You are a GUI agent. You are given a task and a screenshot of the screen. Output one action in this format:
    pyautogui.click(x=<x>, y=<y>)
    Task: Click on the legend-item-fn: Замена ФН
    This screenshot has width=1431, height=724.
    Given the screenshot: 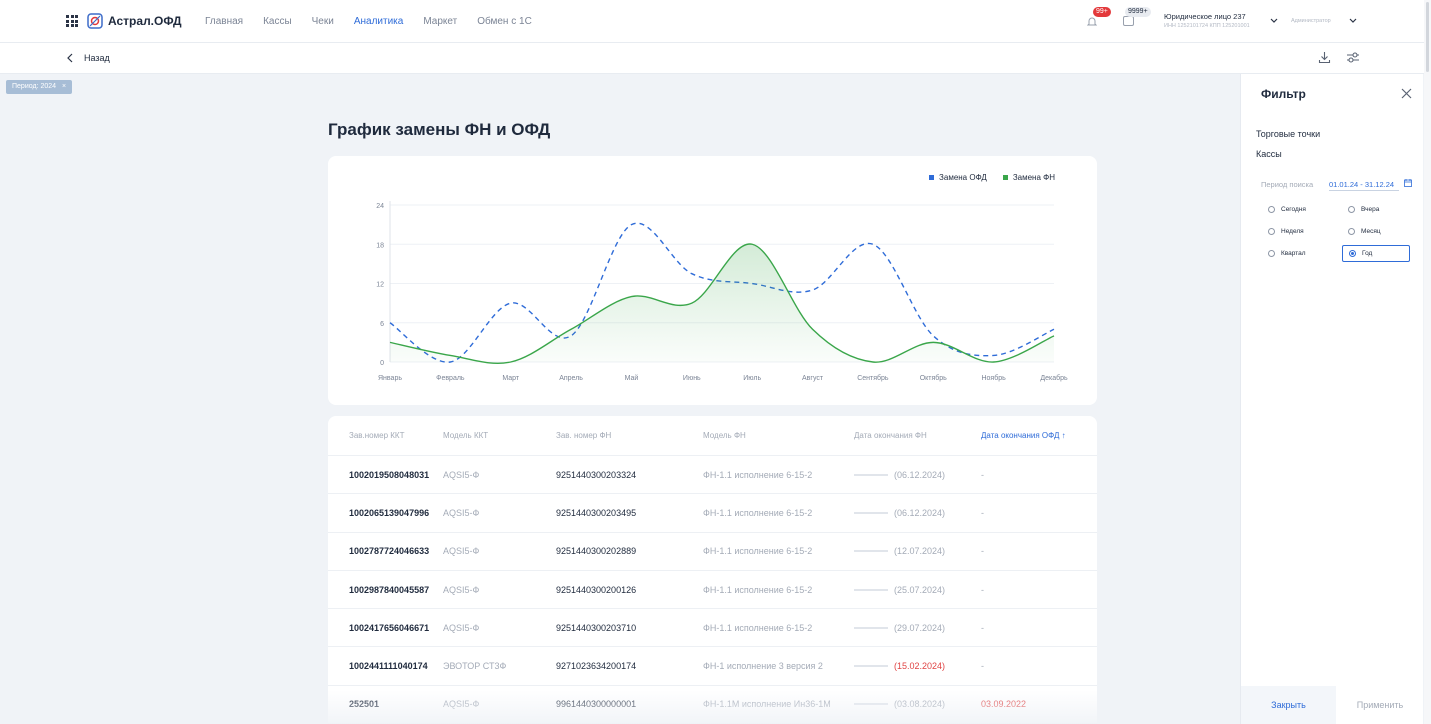 What is the action you would take?
    pyautogui.click(x=1028, y=177)
    